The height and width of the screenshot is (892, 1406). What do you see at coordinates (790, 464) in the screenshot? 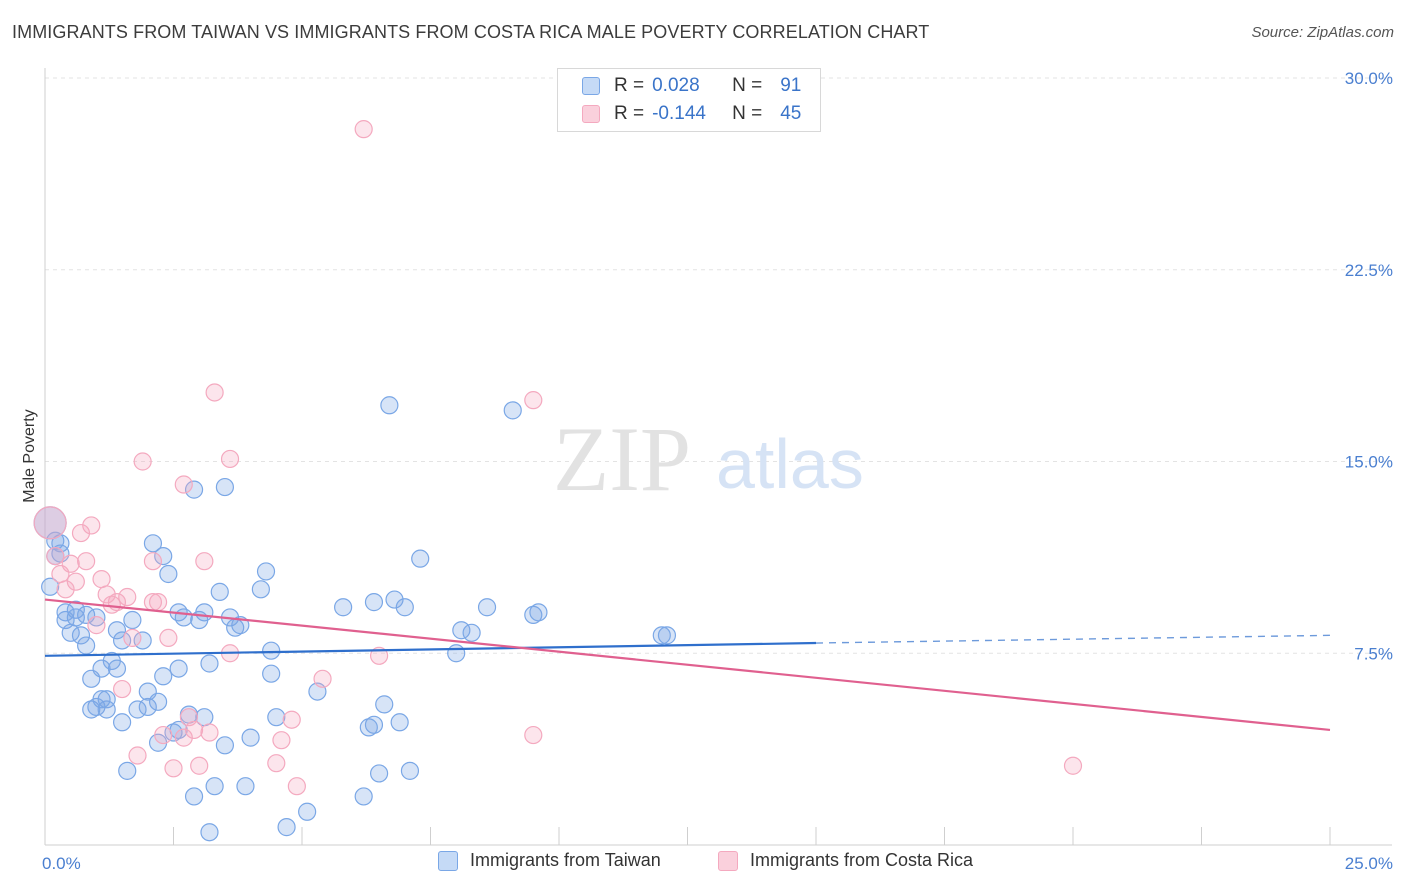
I see `watermark-atlas: atlas` at bounding box center [790, 464].